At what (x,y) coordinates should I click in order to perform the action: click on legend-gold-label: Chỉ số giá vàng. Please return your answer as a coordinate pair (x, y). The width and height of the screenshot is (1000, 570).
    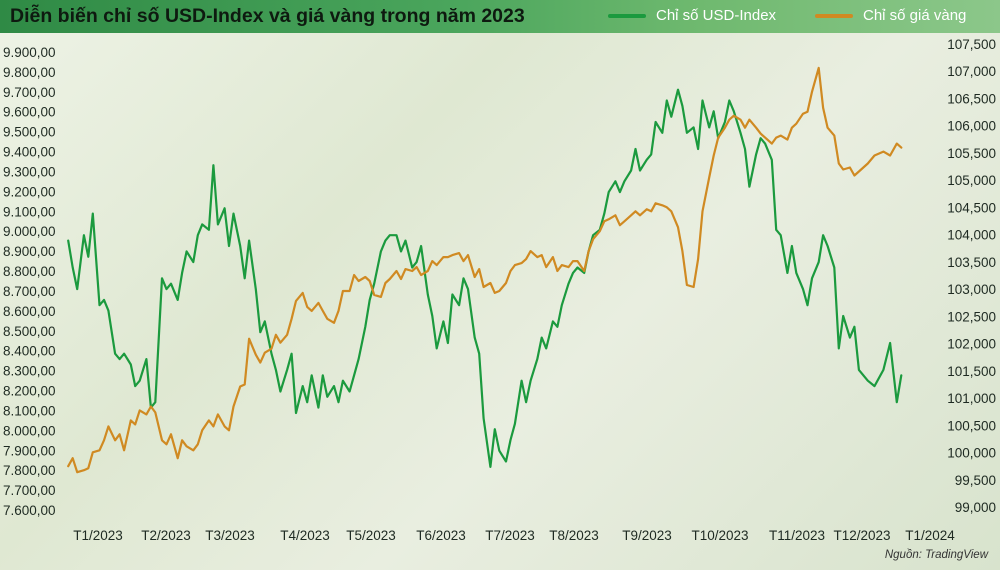
    Looking at the image, I should click on (915, 15).